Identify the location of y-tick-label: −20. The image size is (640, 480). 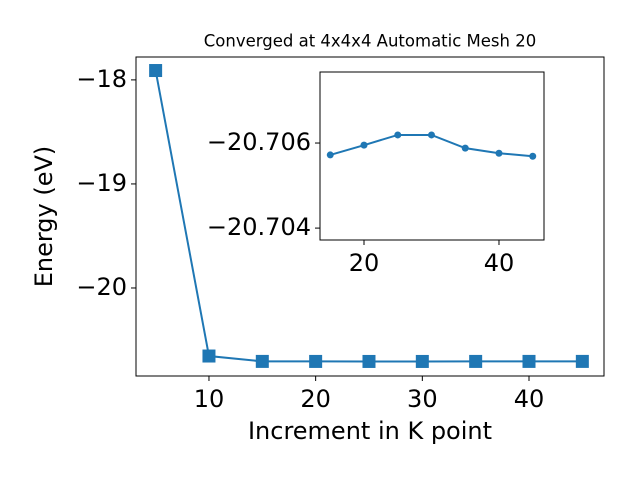
(101, 287).